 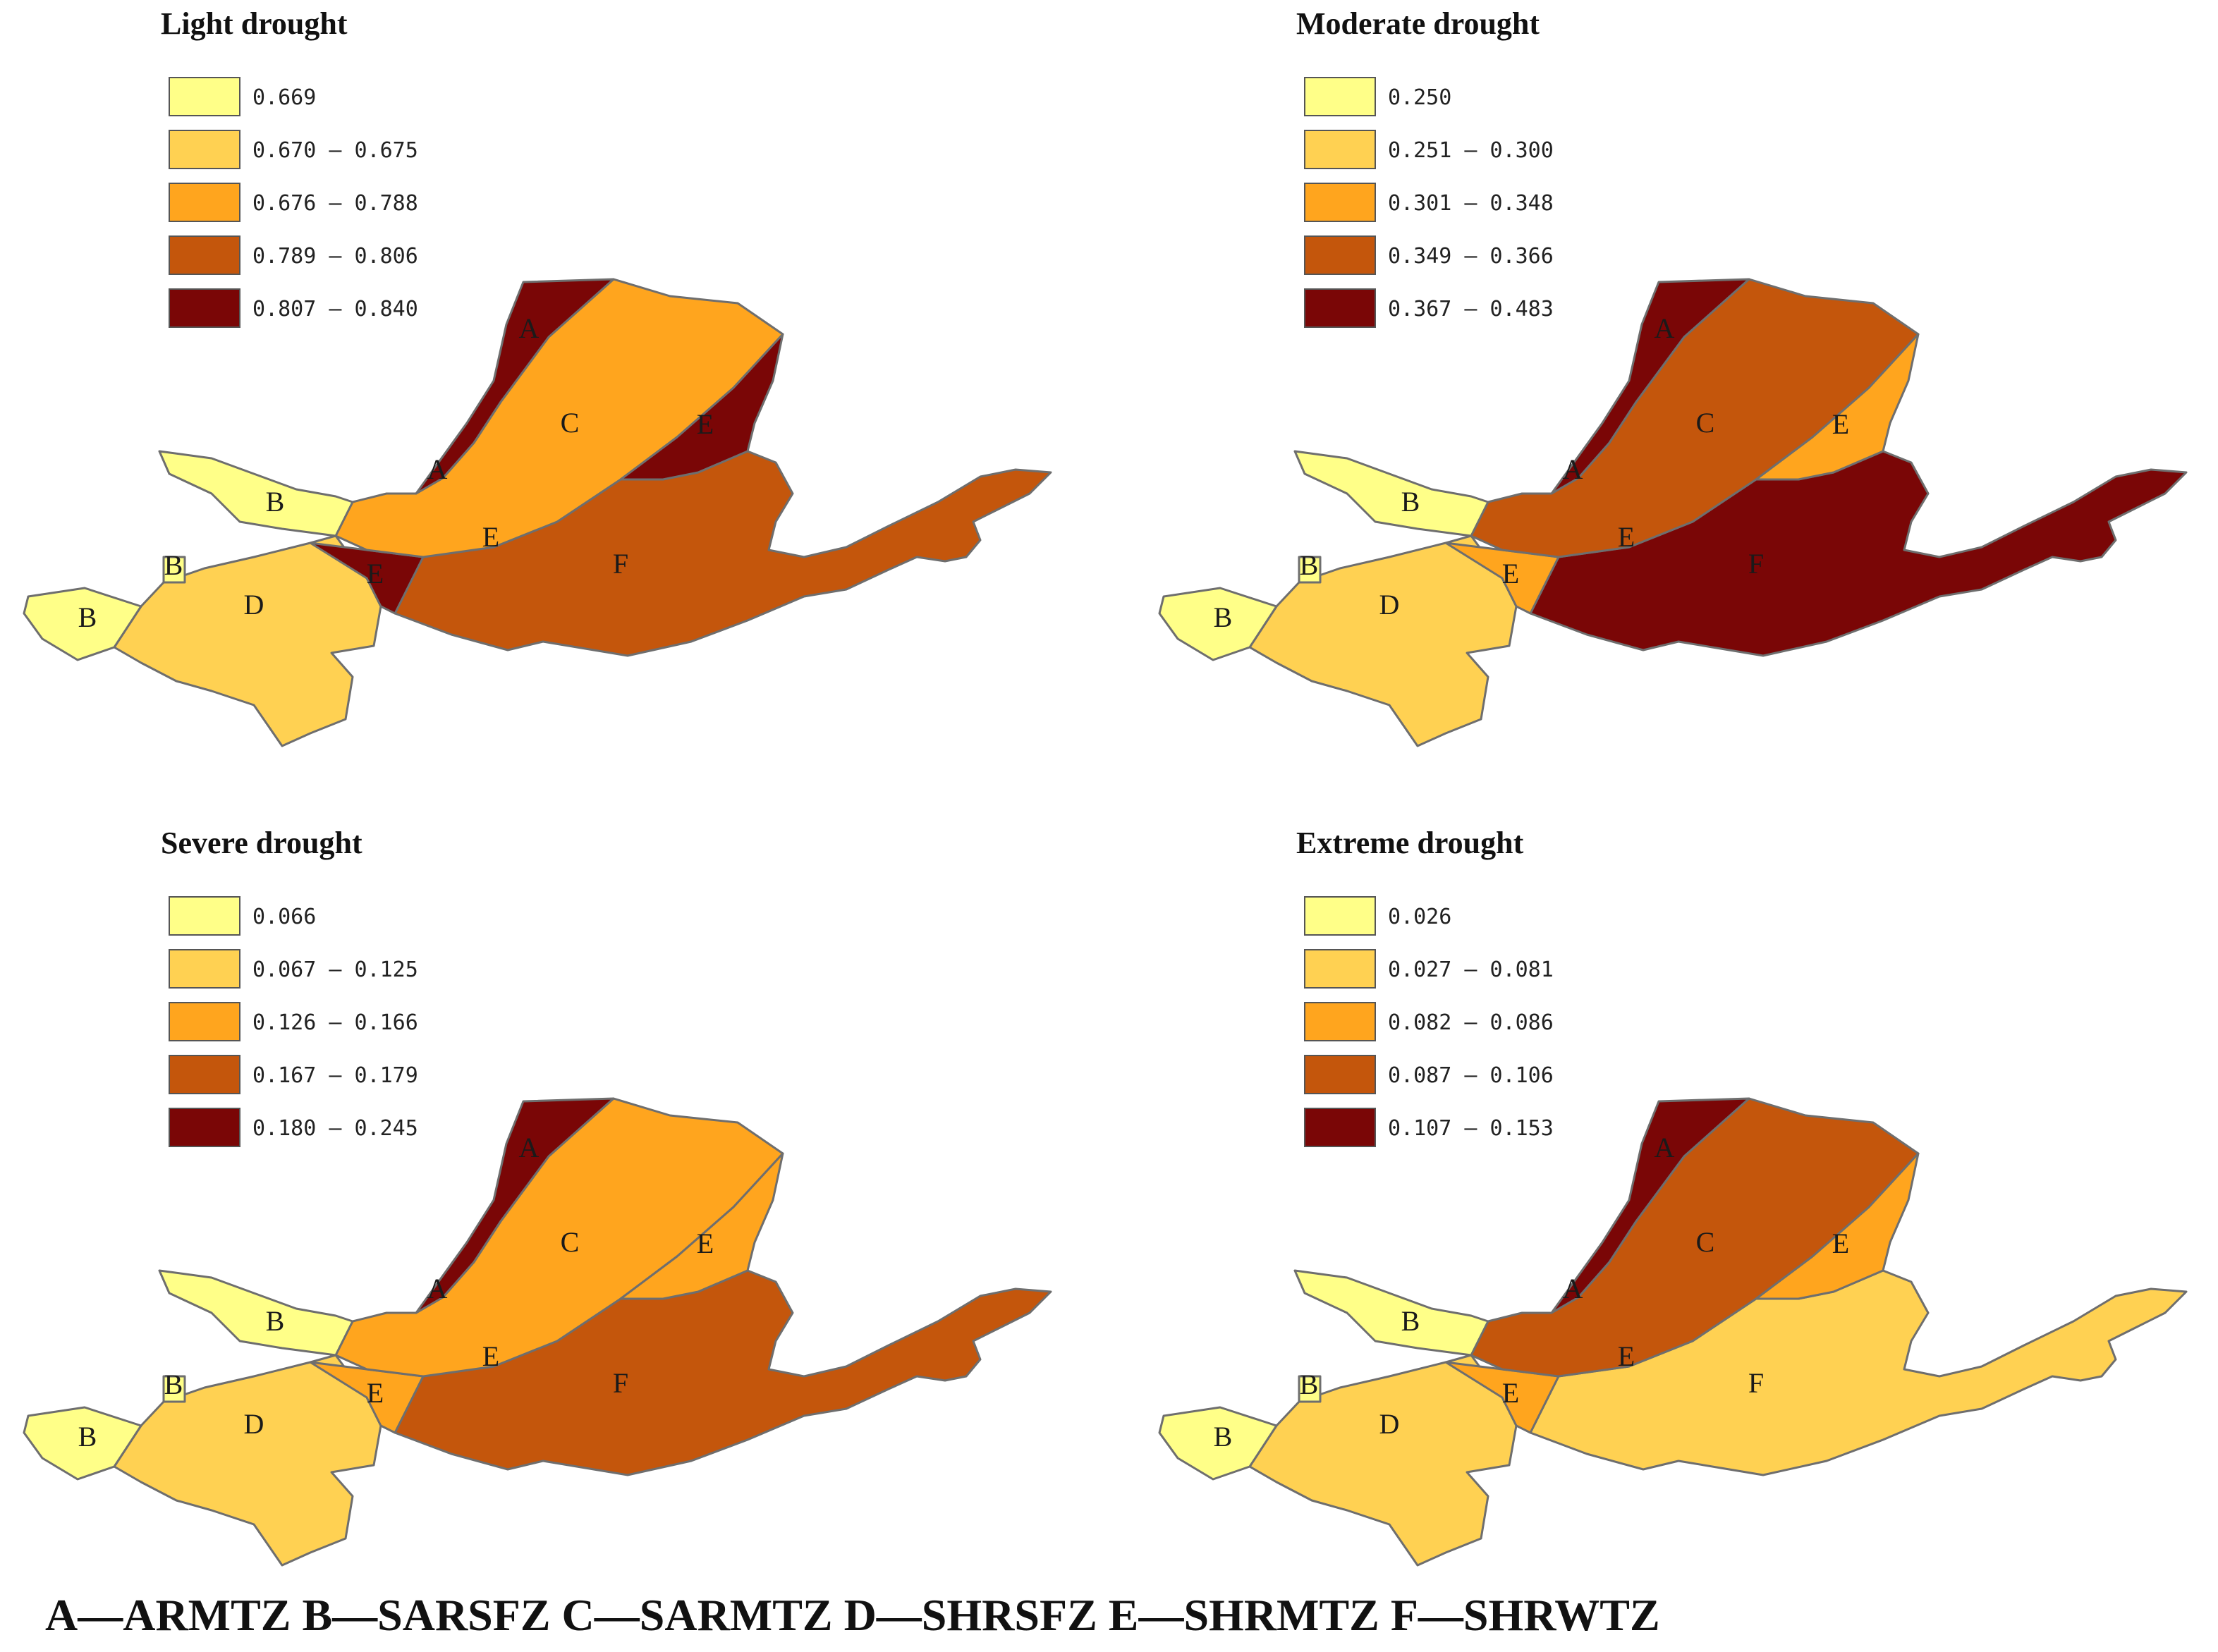 I want to click on map-title: Light drought, so click(x=254, y=24).